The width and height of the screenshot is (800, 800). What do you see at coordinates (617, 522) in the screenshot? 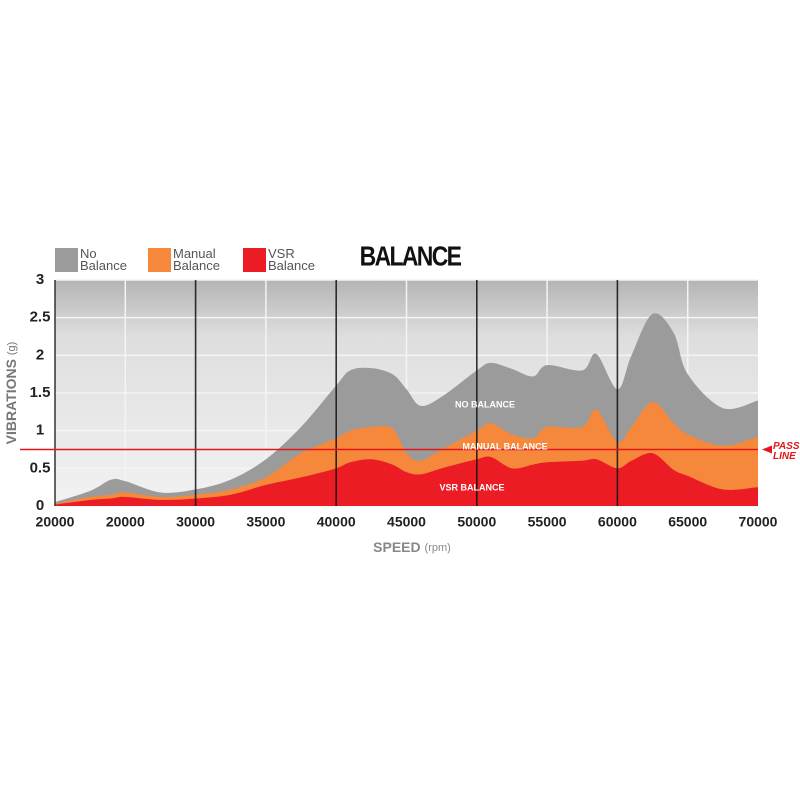
I see `x-tick-label: 60000` at bounding box center [617, 522].